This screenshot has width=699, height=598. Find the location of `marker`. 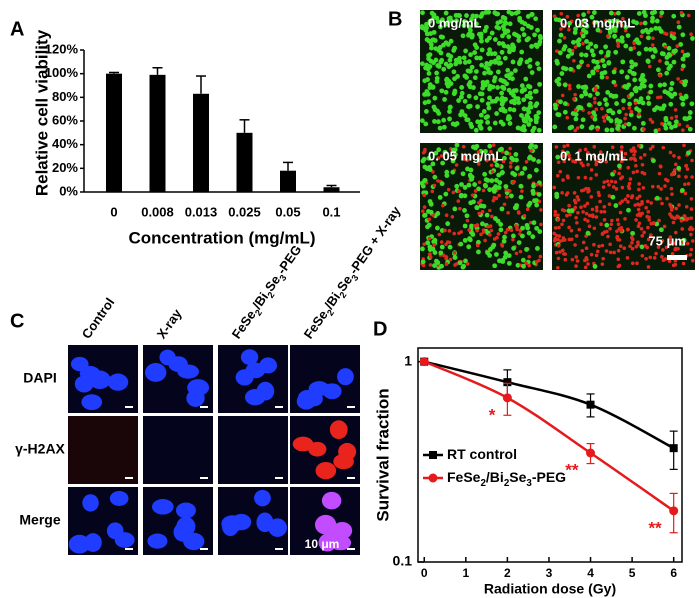

marker is located at coordinates (590, 404).